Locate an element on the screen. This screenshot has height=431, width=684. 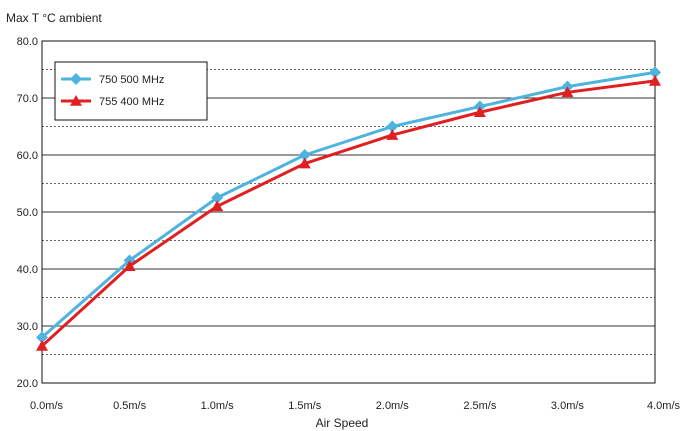
x-axis-title: Air Speed is located at coordinates (342, 423).